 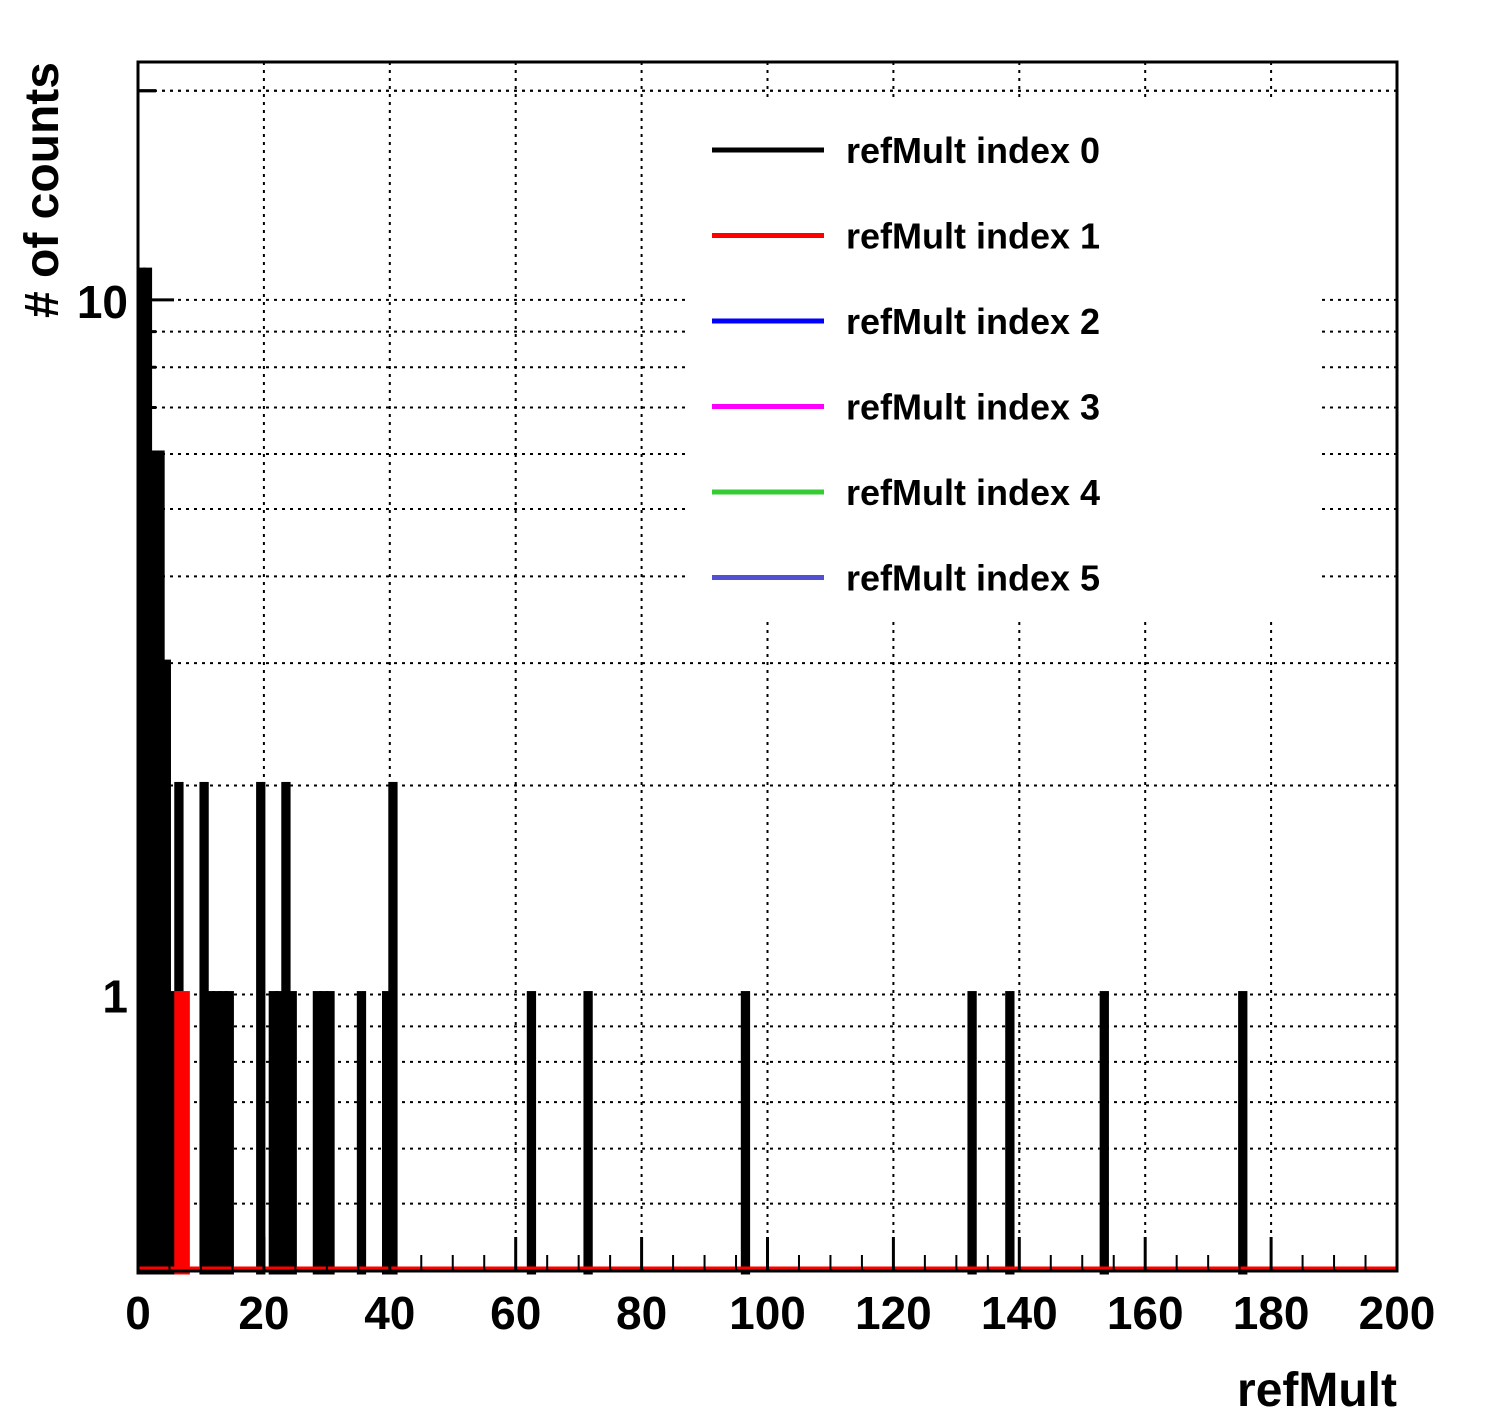 What do you see at coordinates (973, 236) in the screenshot?
I see `legend-label-1: refMult index 1` at bounding box center [973, 236].